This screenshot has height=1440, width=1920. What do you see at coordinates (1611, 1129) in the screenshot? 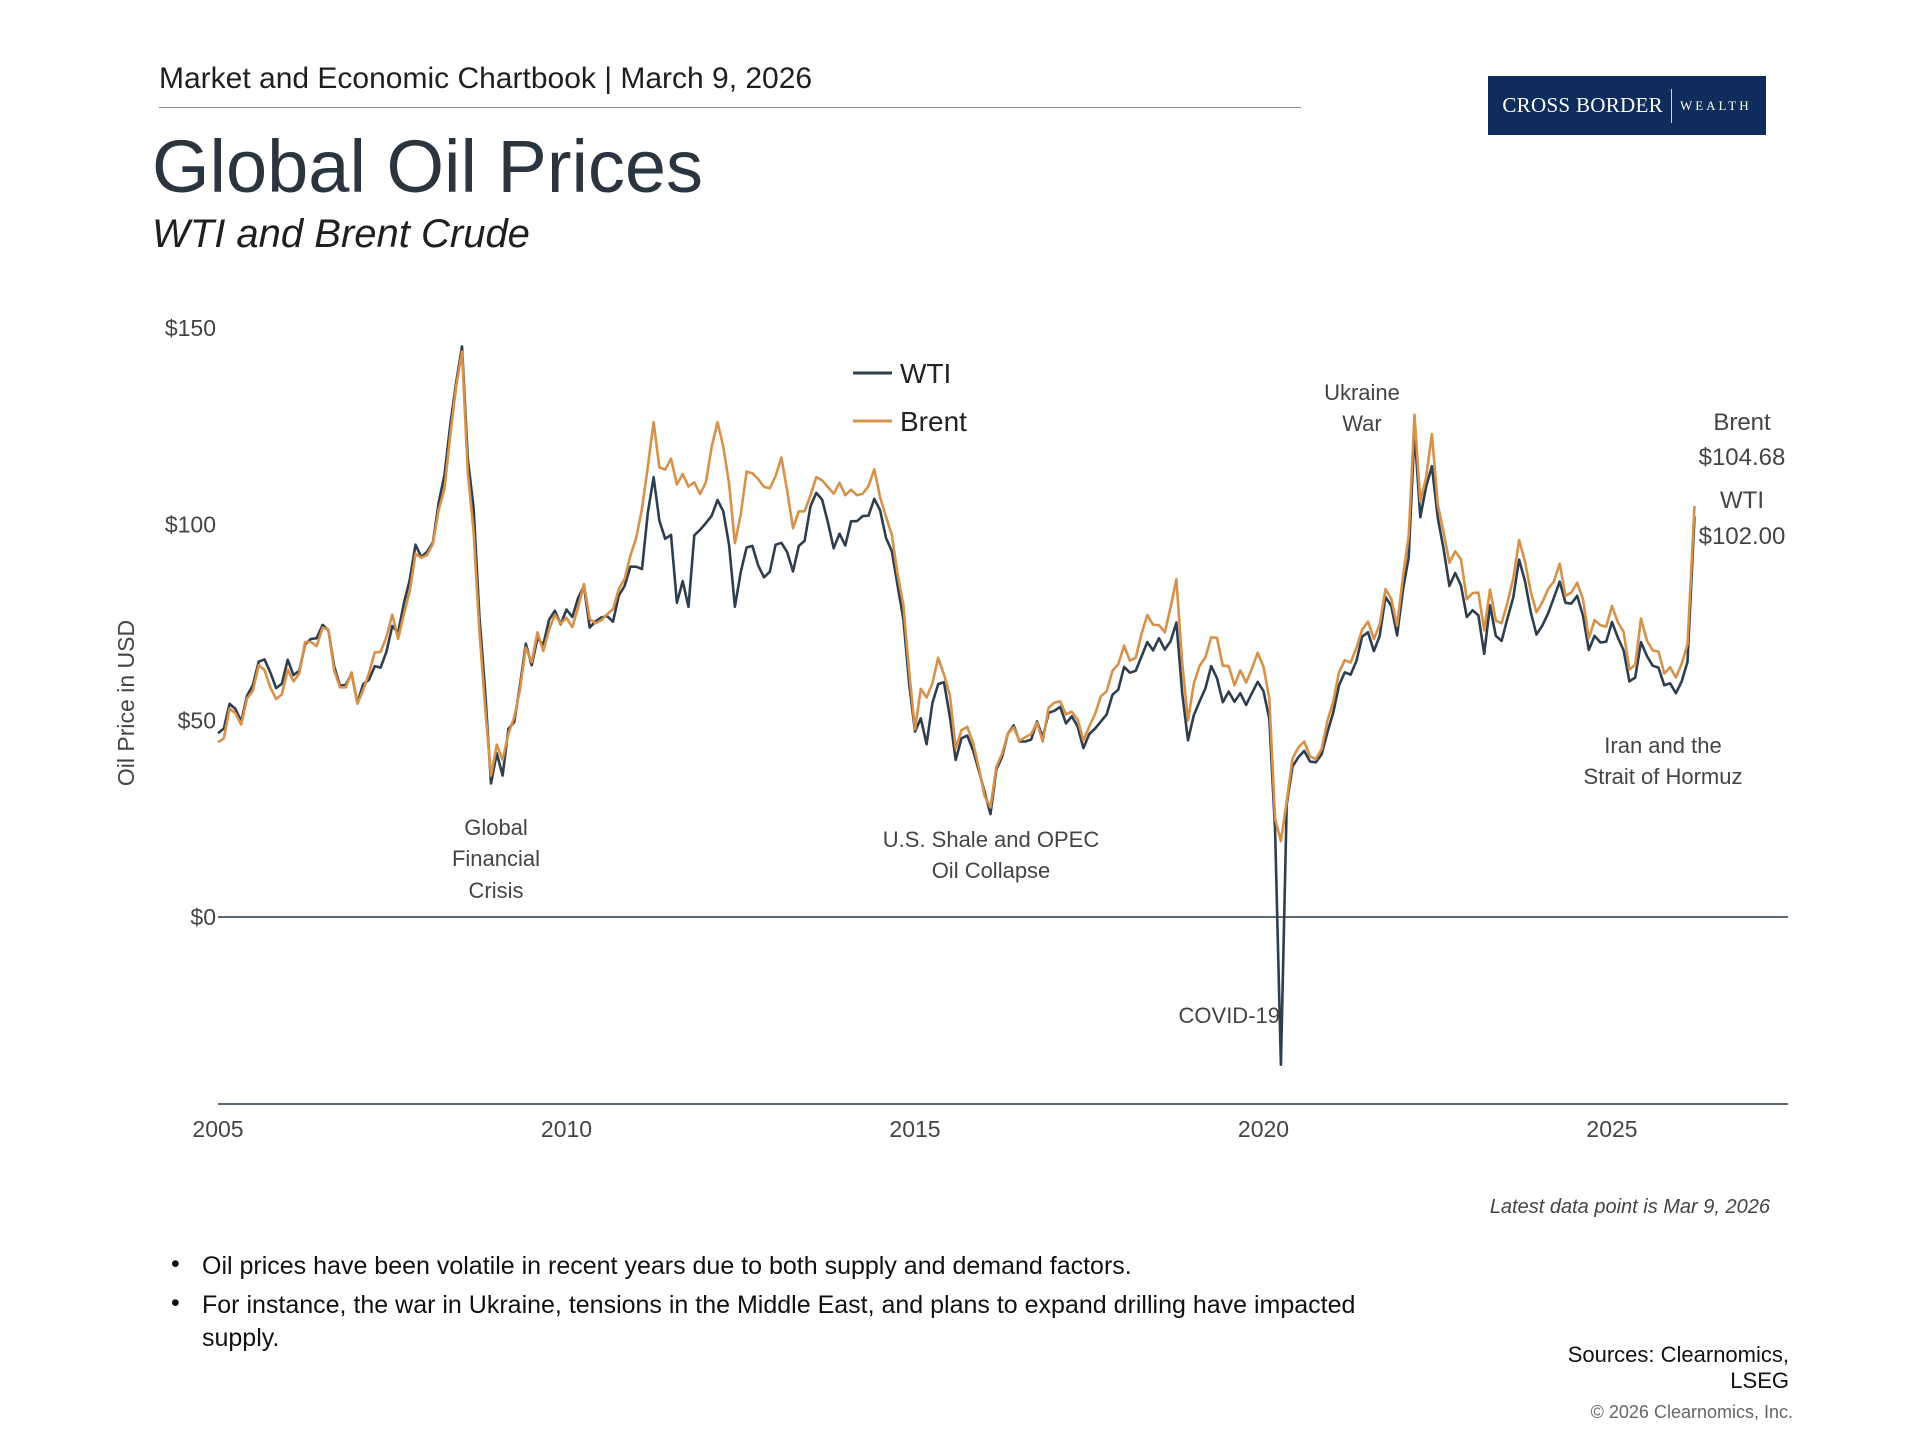
I see `x-tick-label: 2025` at bounding box center [1611, 1129].